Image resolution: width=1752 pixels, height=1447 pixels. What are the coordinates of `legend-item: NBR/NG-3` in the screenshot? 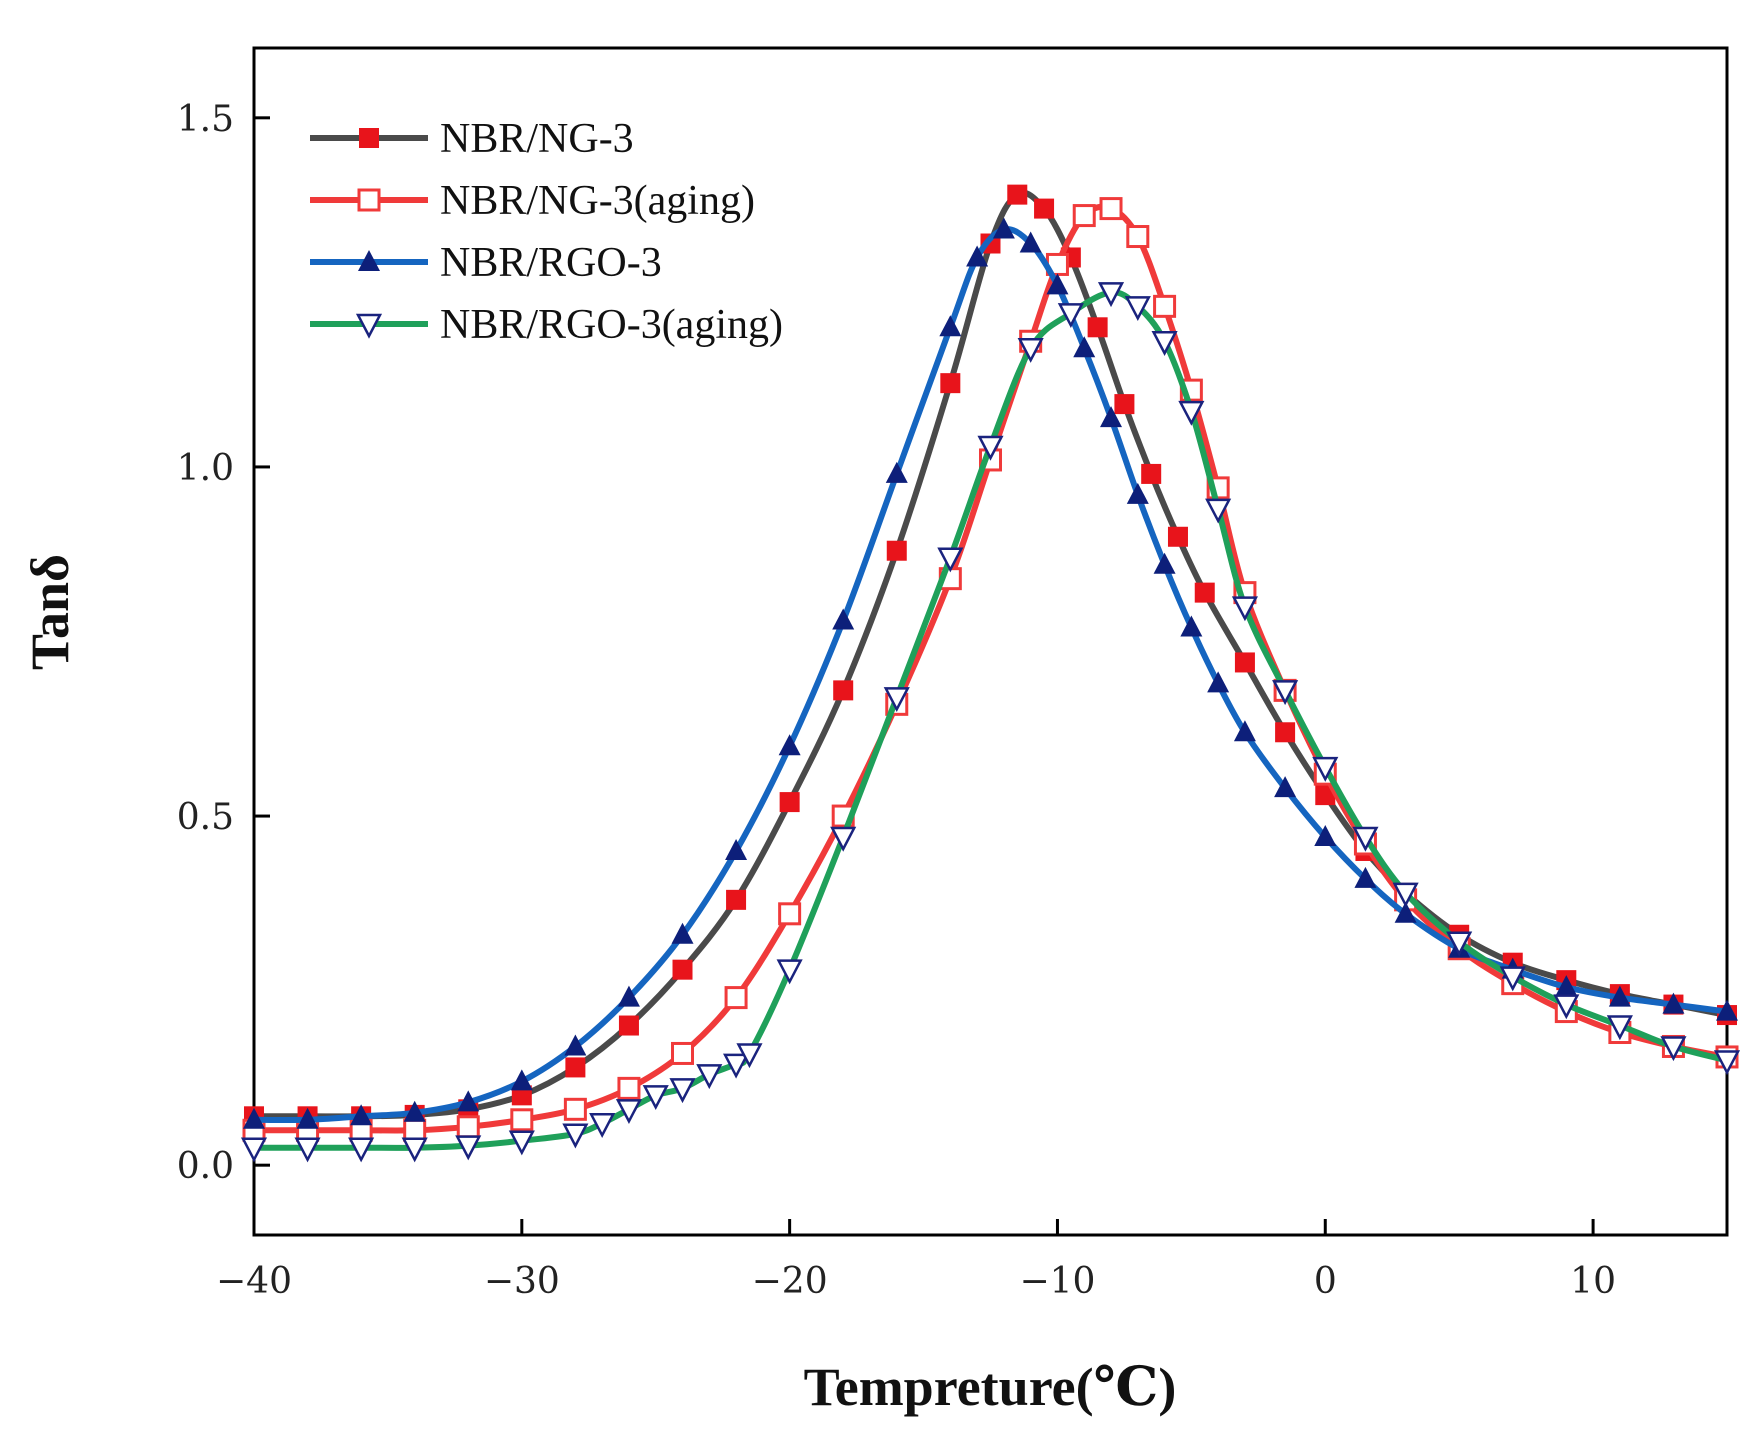 It's located at (472, 139).